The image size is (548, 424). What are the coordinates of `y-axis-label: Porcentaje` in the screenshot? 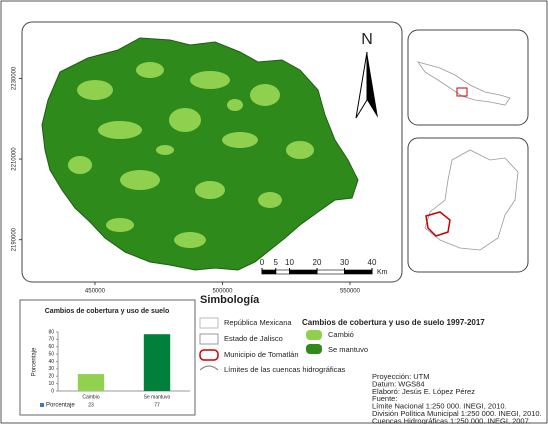 It's located at (35, 361).